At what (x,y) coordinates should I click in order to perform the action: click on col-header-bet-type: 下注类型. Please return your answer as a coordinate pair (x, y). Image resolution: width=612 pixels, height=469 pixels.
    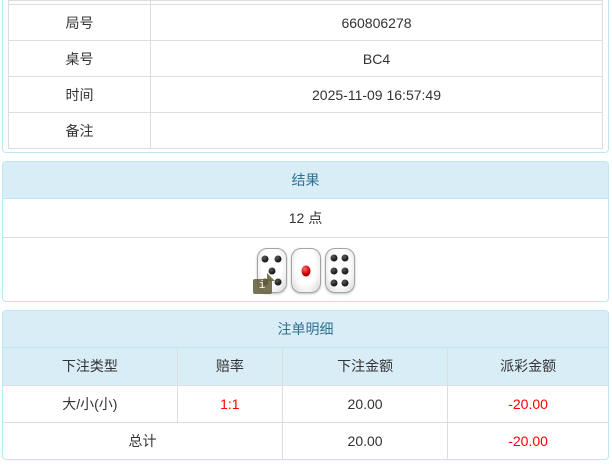
    Looking at the image, I should click on (90, 367).